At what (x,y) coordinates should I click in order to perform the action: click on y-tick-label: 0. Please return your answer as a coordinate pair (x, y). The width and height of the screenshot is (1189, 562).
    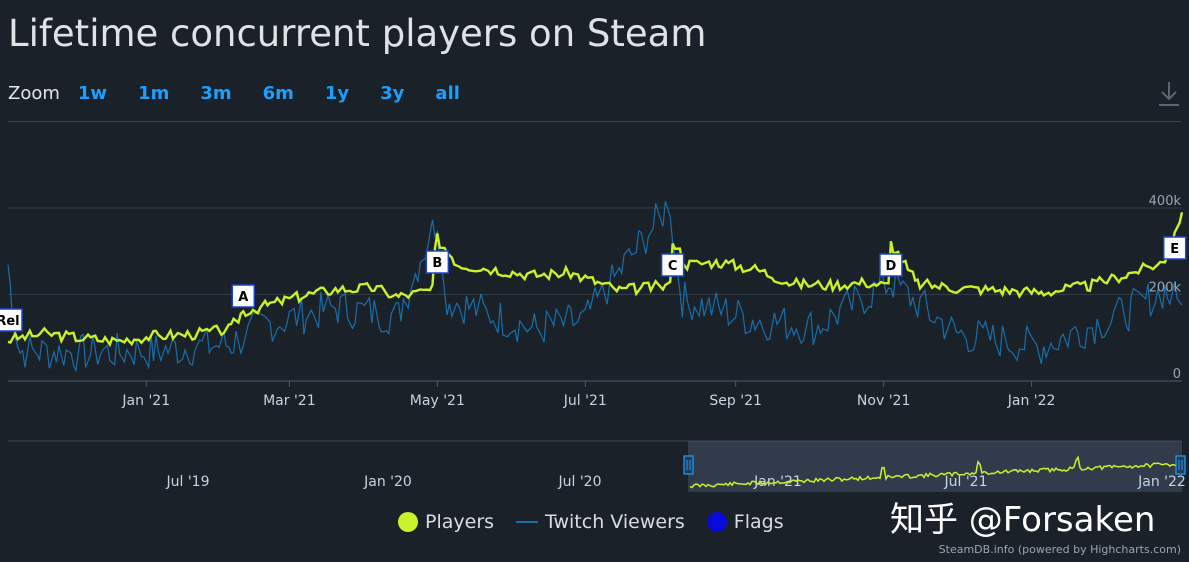
    Looking at the image, I should click on (1177, 374).